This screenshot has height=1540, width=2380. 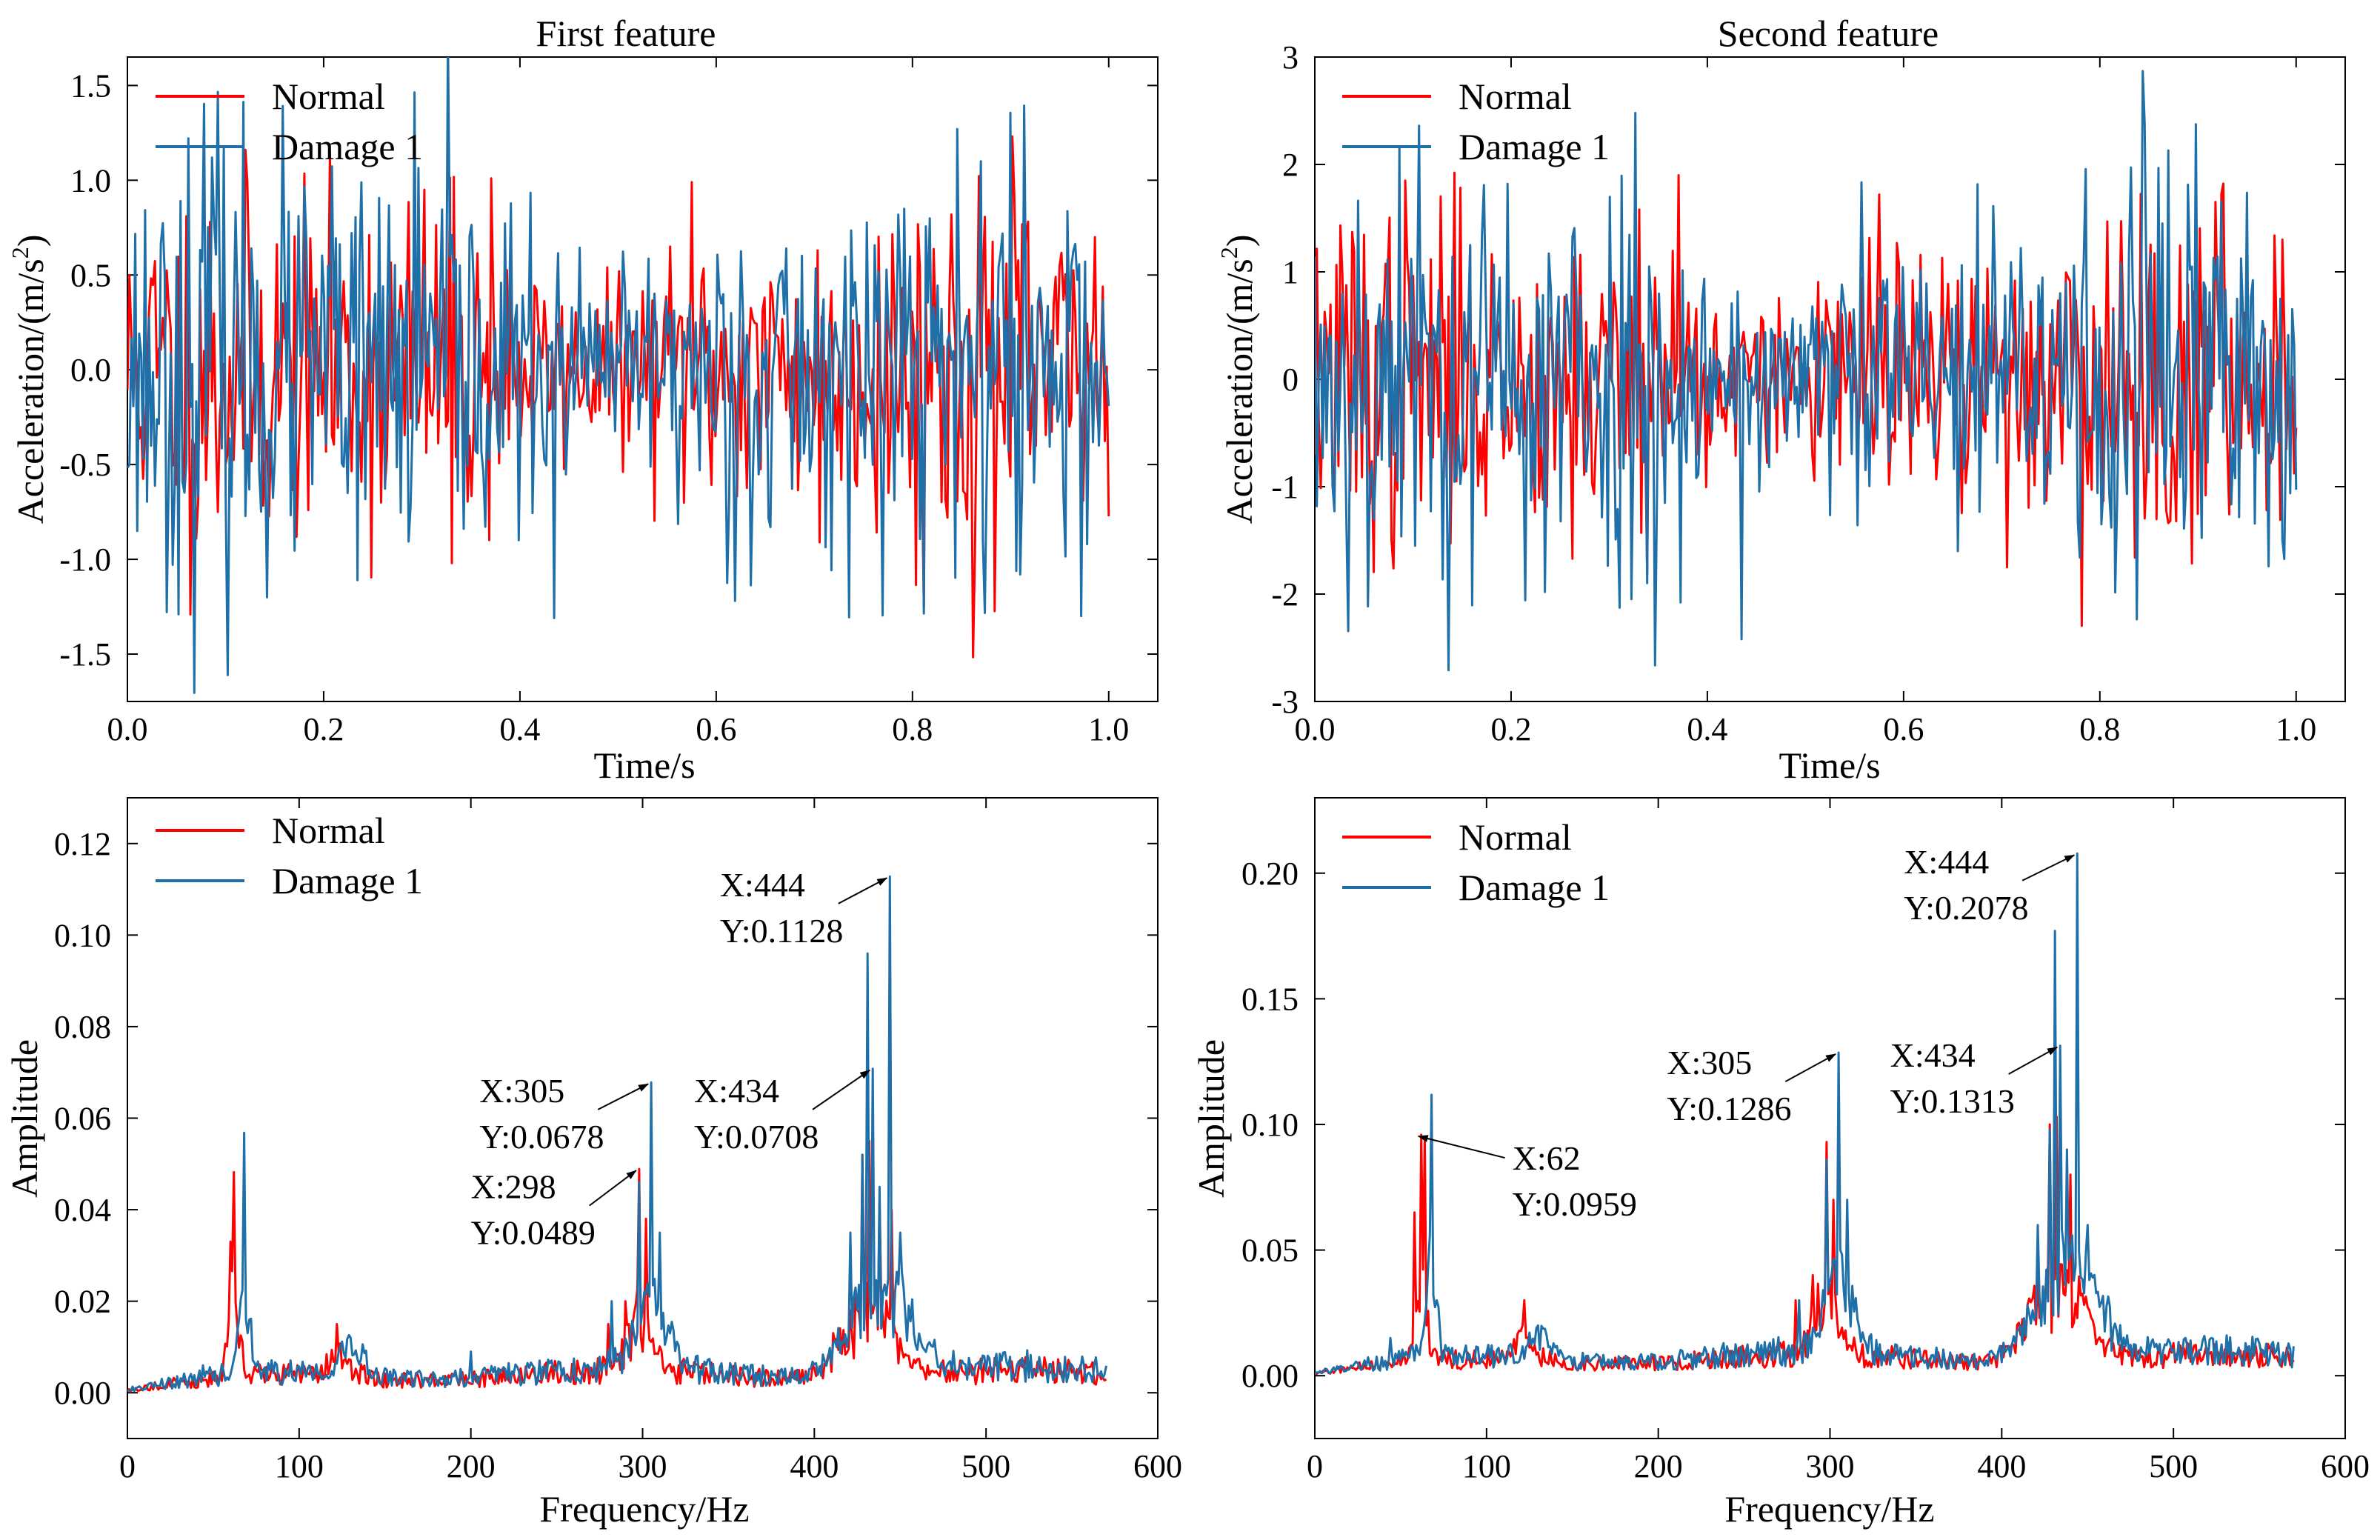 What do you see at coordinates (1285, 594) in the screenshot?
I see `y-tick-label: -2` at bounding box center [1285, 594].